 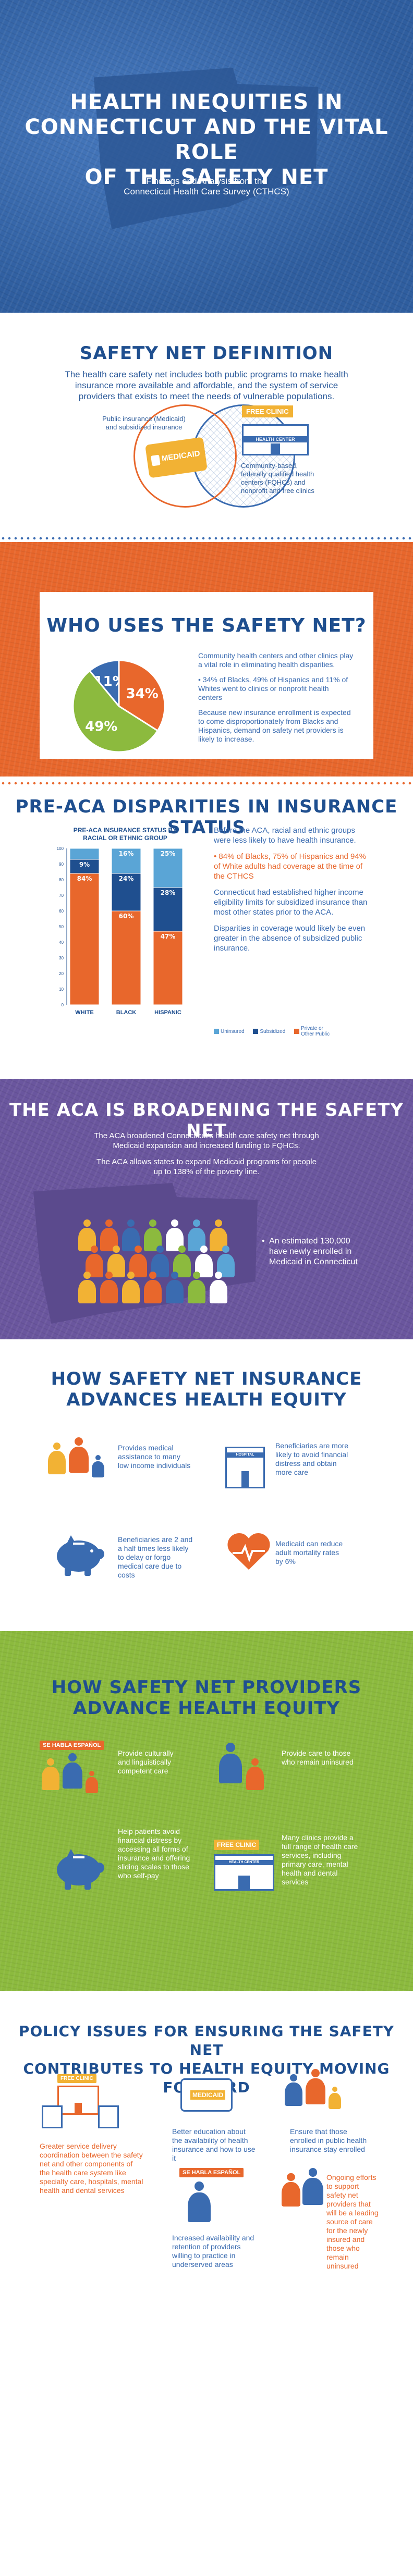 What do you see at coordinates (116, 711) in the screenshot?
I see `pie-slice` at bounding box center [116, 711].